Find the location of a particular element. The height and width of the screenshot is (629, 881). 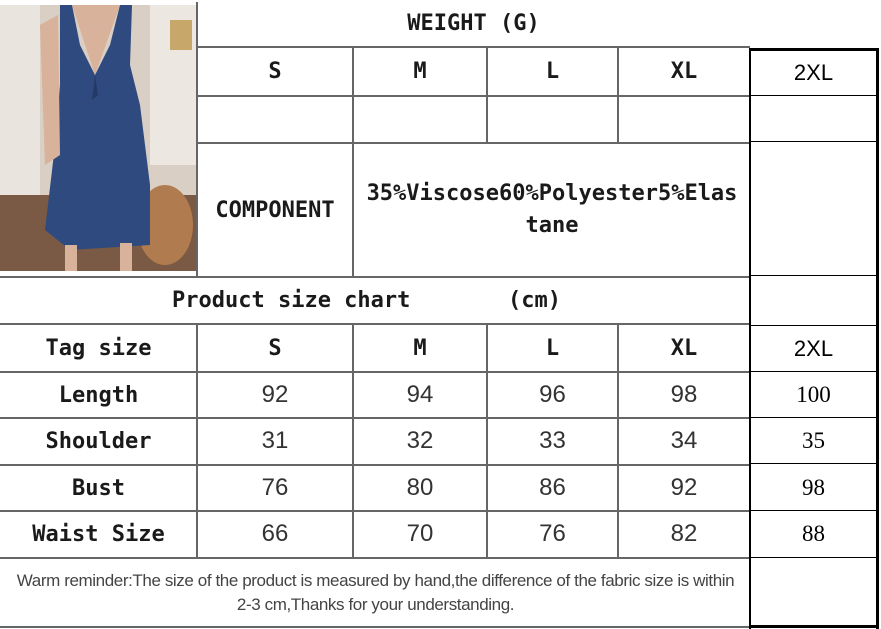

shoulder-label: Shoulder is located at coordinates (98, 441).